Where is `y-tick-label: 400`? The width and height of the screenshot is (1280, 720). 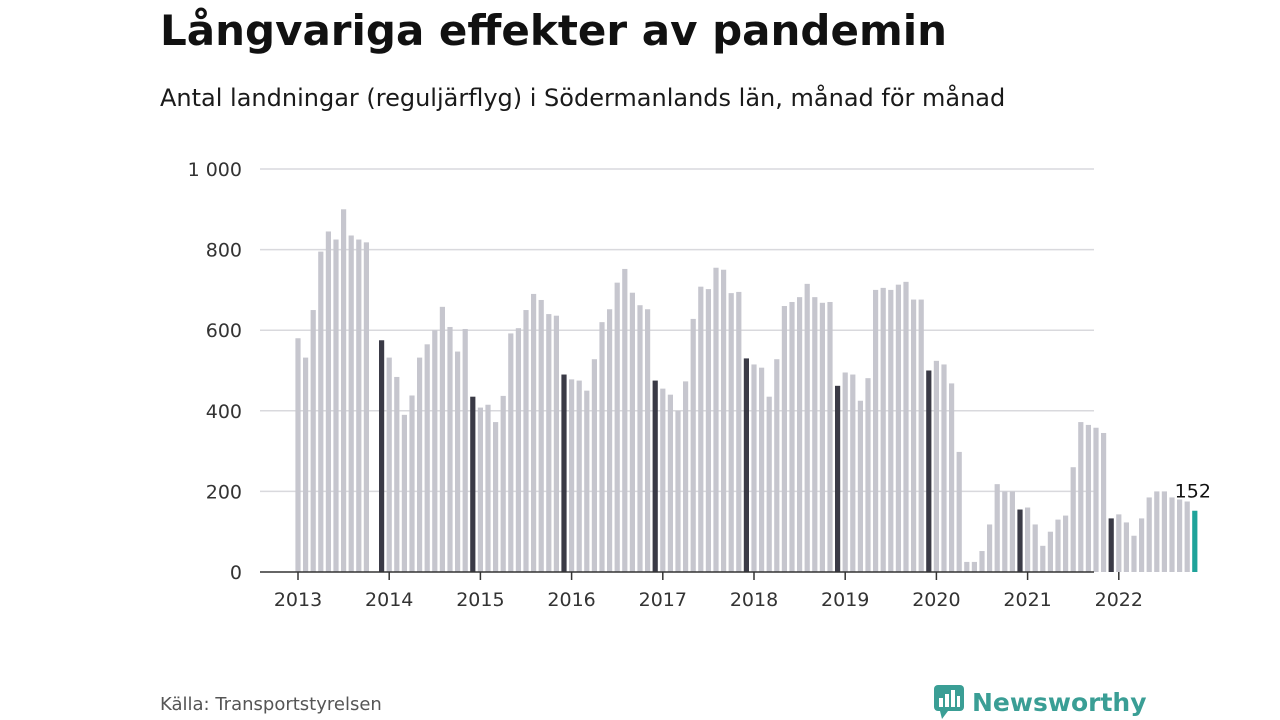 y-tick-label: 400 is located at coordinates (224, 412).